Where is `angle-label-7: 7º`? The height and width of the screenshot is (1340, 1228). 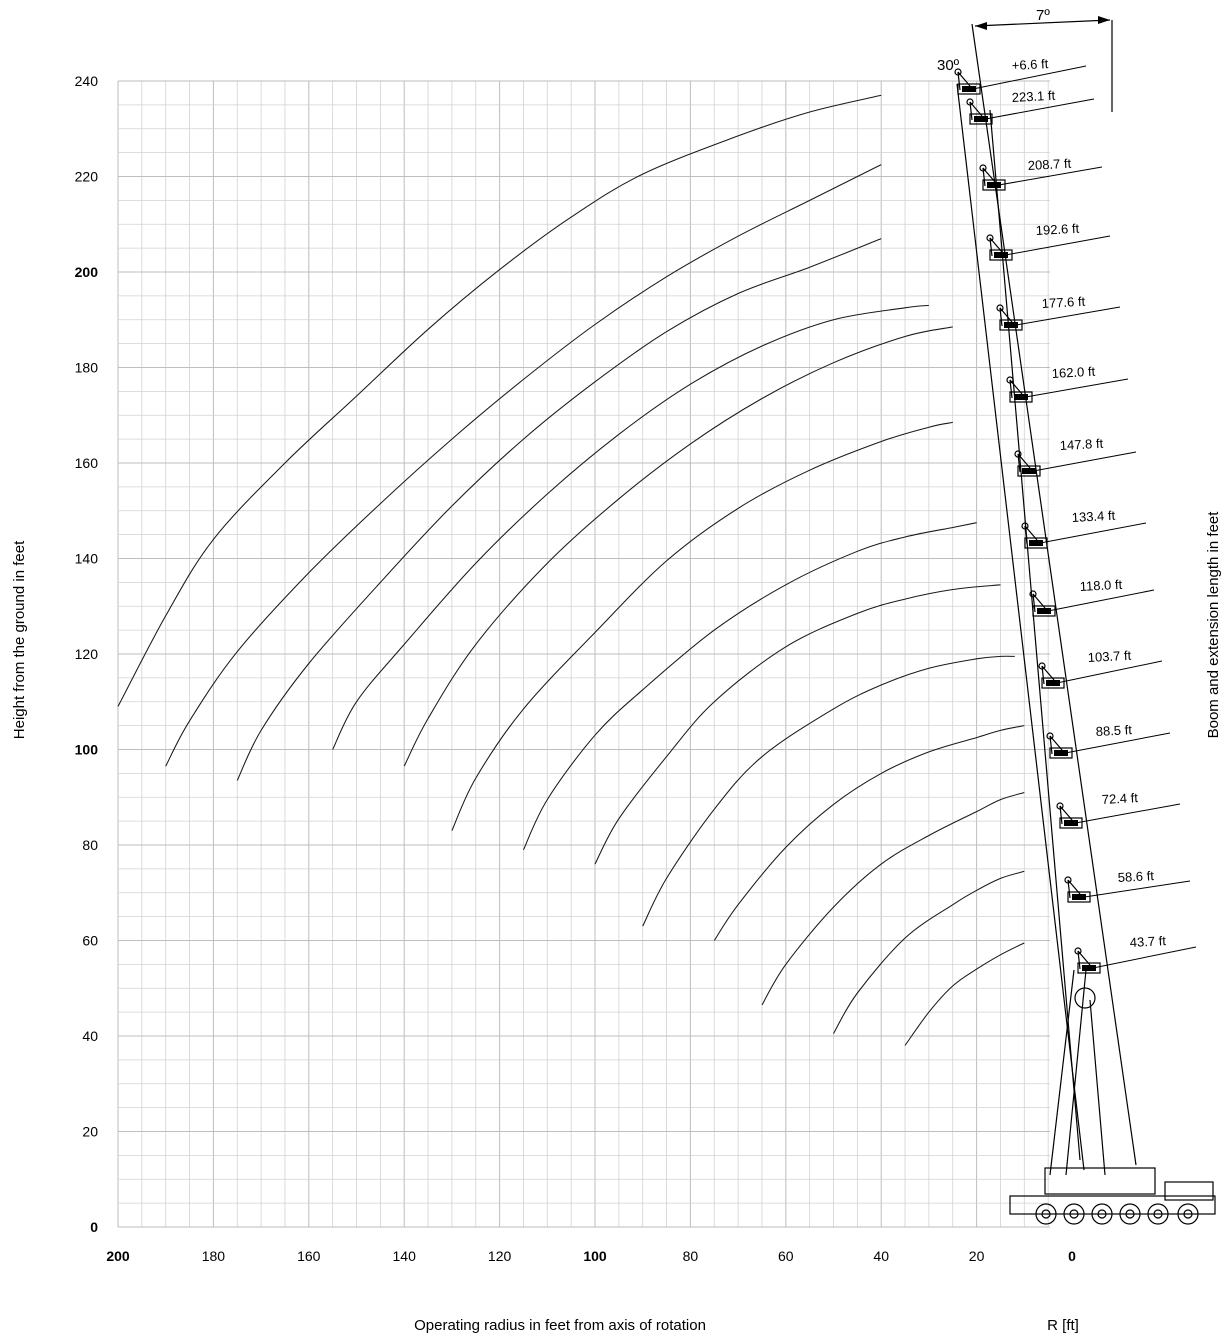 angle-label-7: 7º is located at coordinates (1043, 15).